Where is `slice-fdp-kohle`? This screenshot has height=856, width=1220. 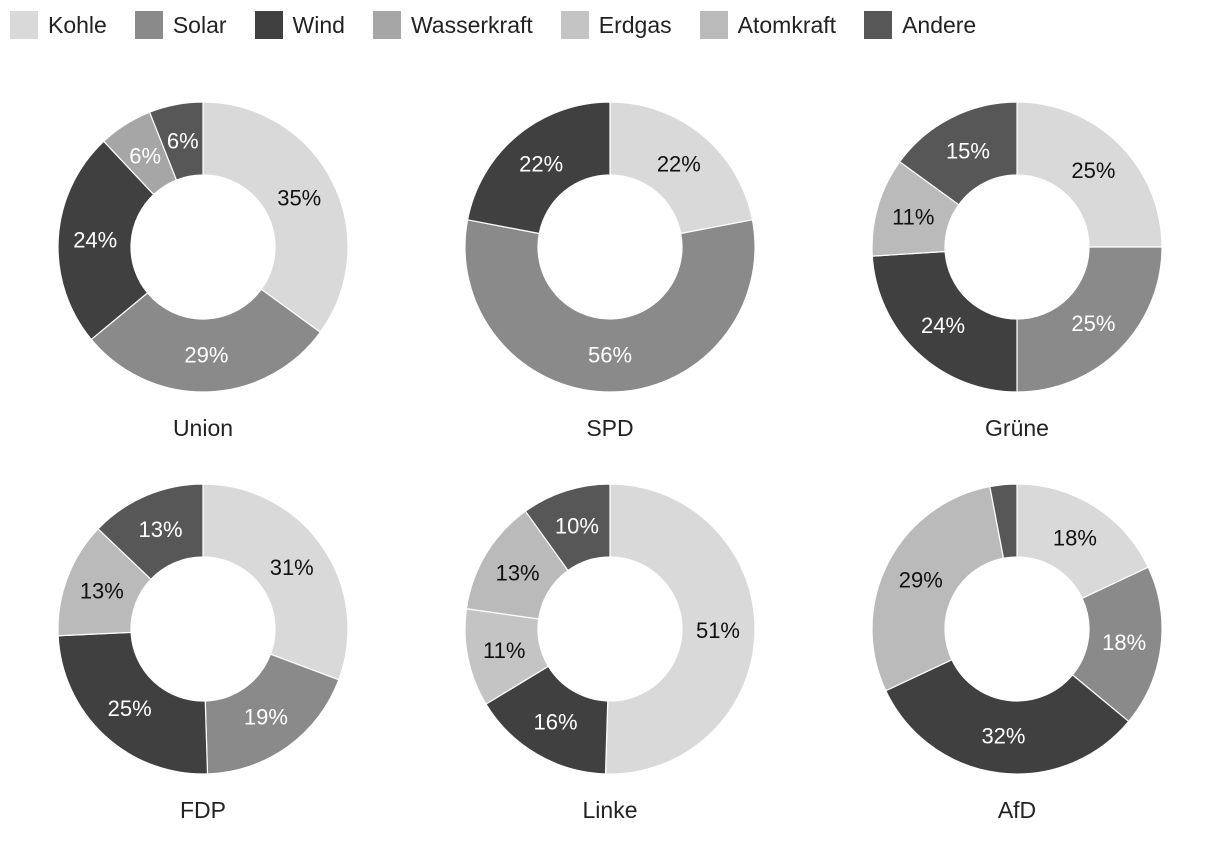
slice-fdp-kohle is located at coordinates (275, 582).